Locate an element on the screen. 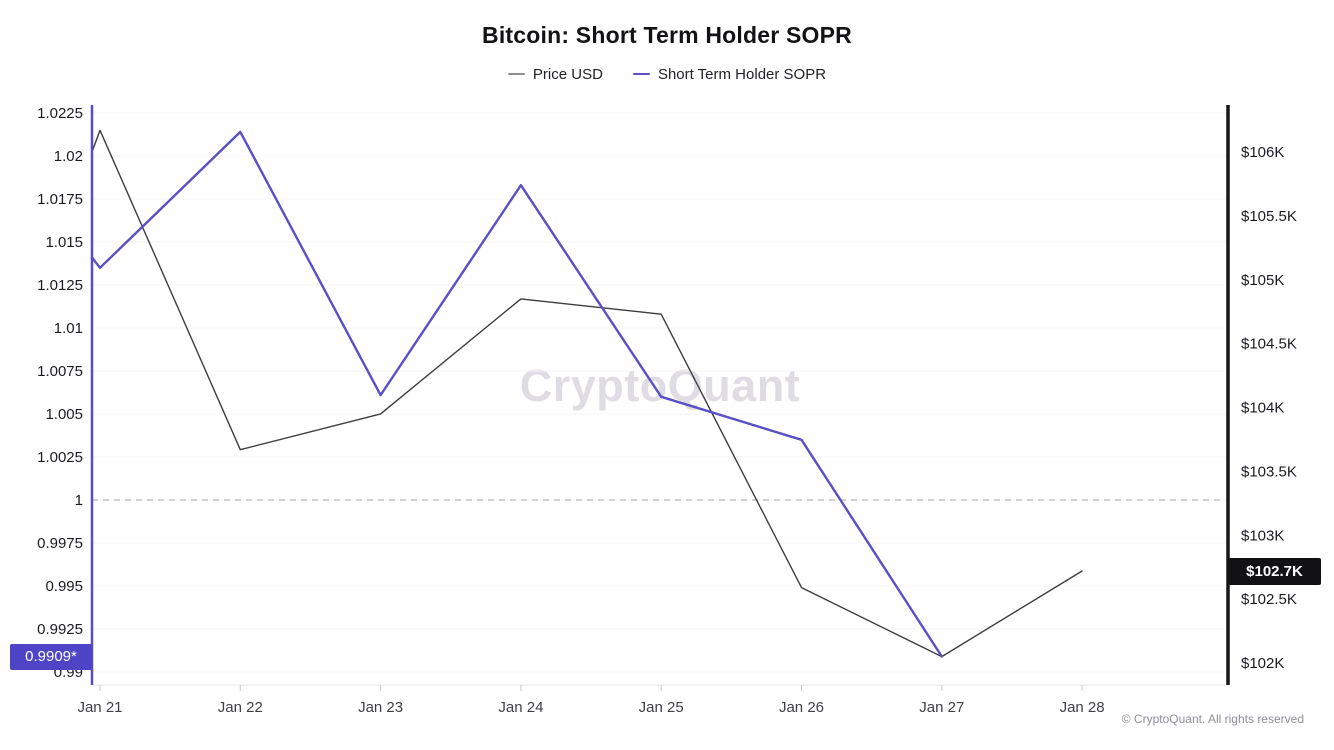 The image size is (1334, 750). left-axis-tick-label: 1.015 is located at coordinates (64, 242).